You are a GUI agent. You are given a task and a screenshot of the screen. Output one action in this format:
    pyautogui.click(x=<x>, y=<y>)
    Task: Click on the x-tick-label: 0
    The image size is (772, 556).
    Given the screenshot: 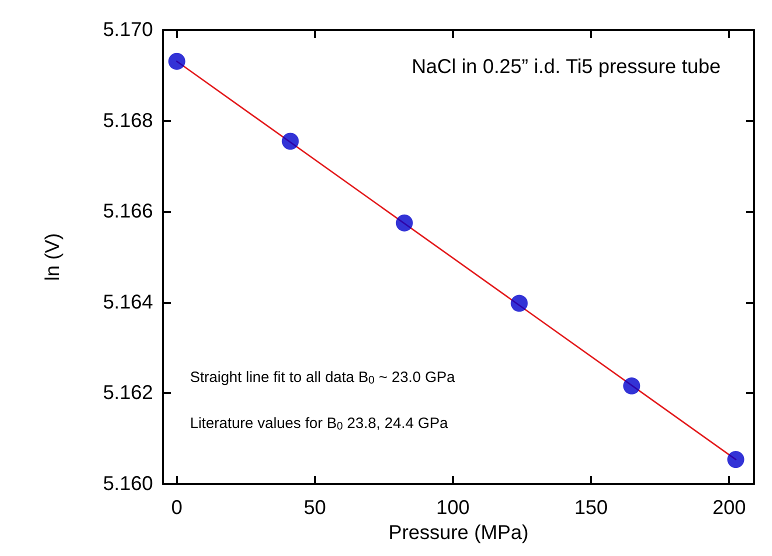 What is the action you would take?
    pyautogui.click(x=176, y=508)
    